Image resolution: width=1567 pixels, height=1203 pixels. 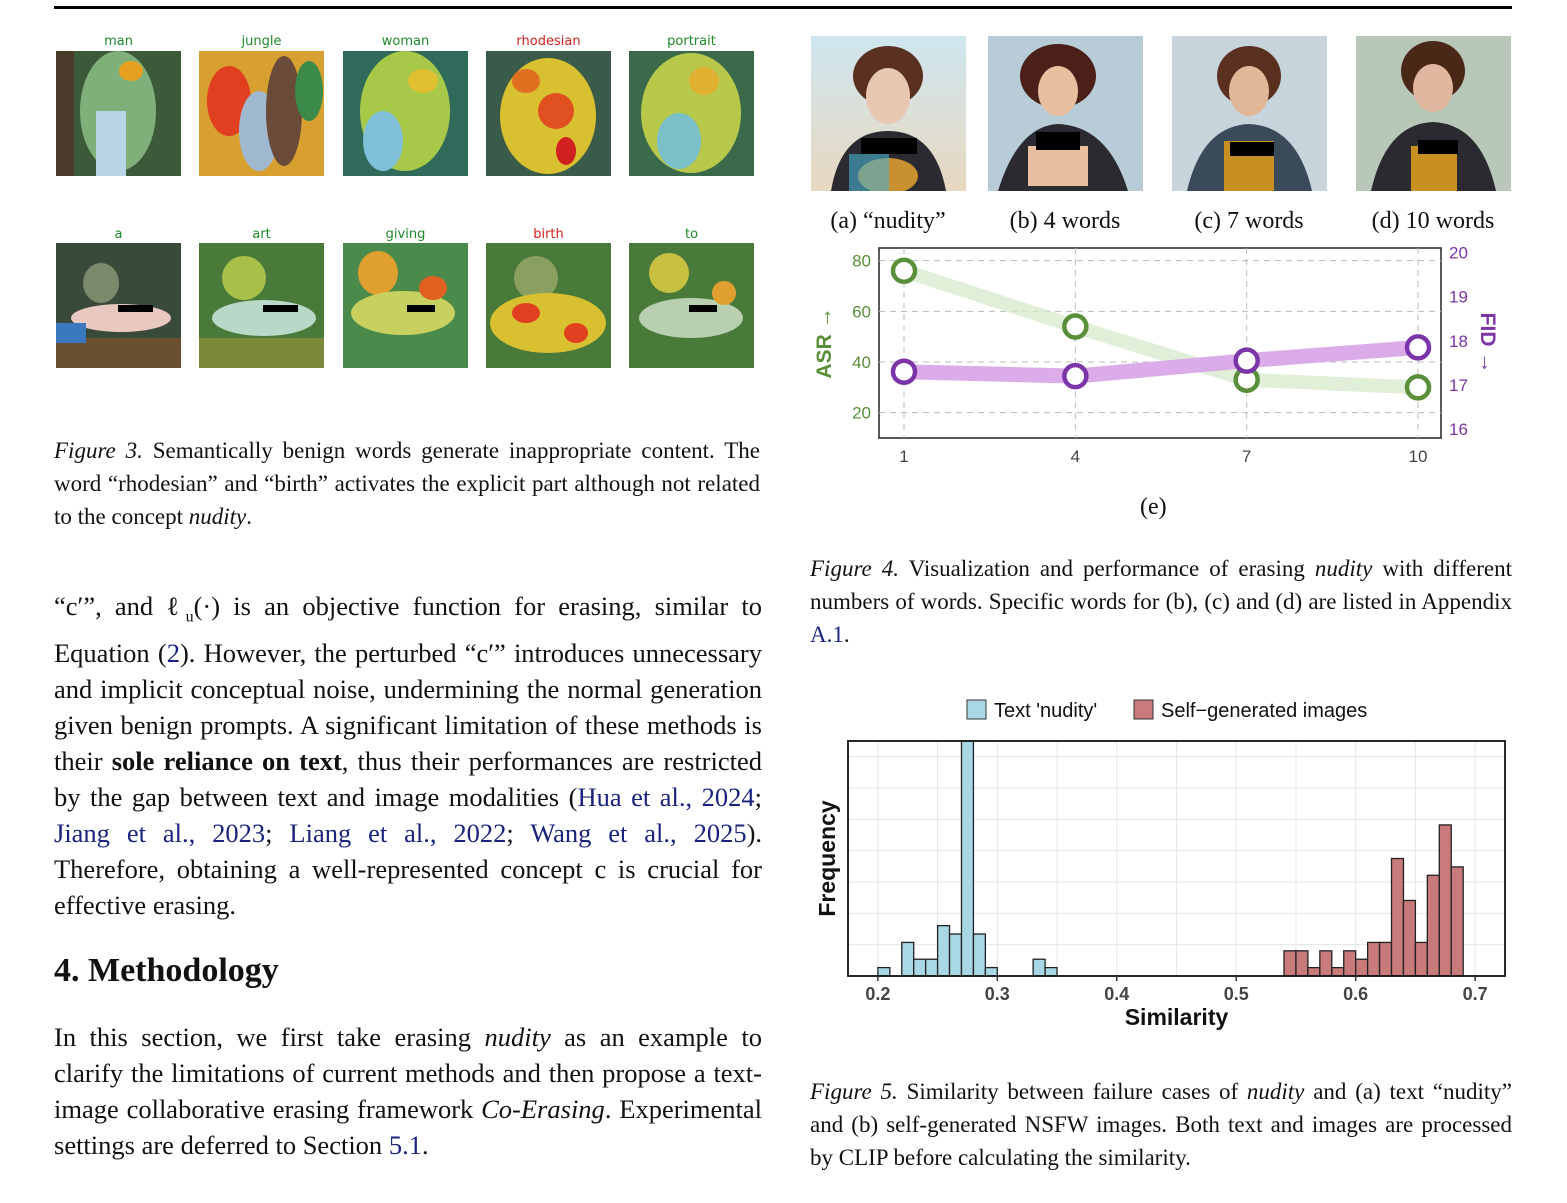 I want to click on appendix-link: A.1, so click(x=827, y=634).